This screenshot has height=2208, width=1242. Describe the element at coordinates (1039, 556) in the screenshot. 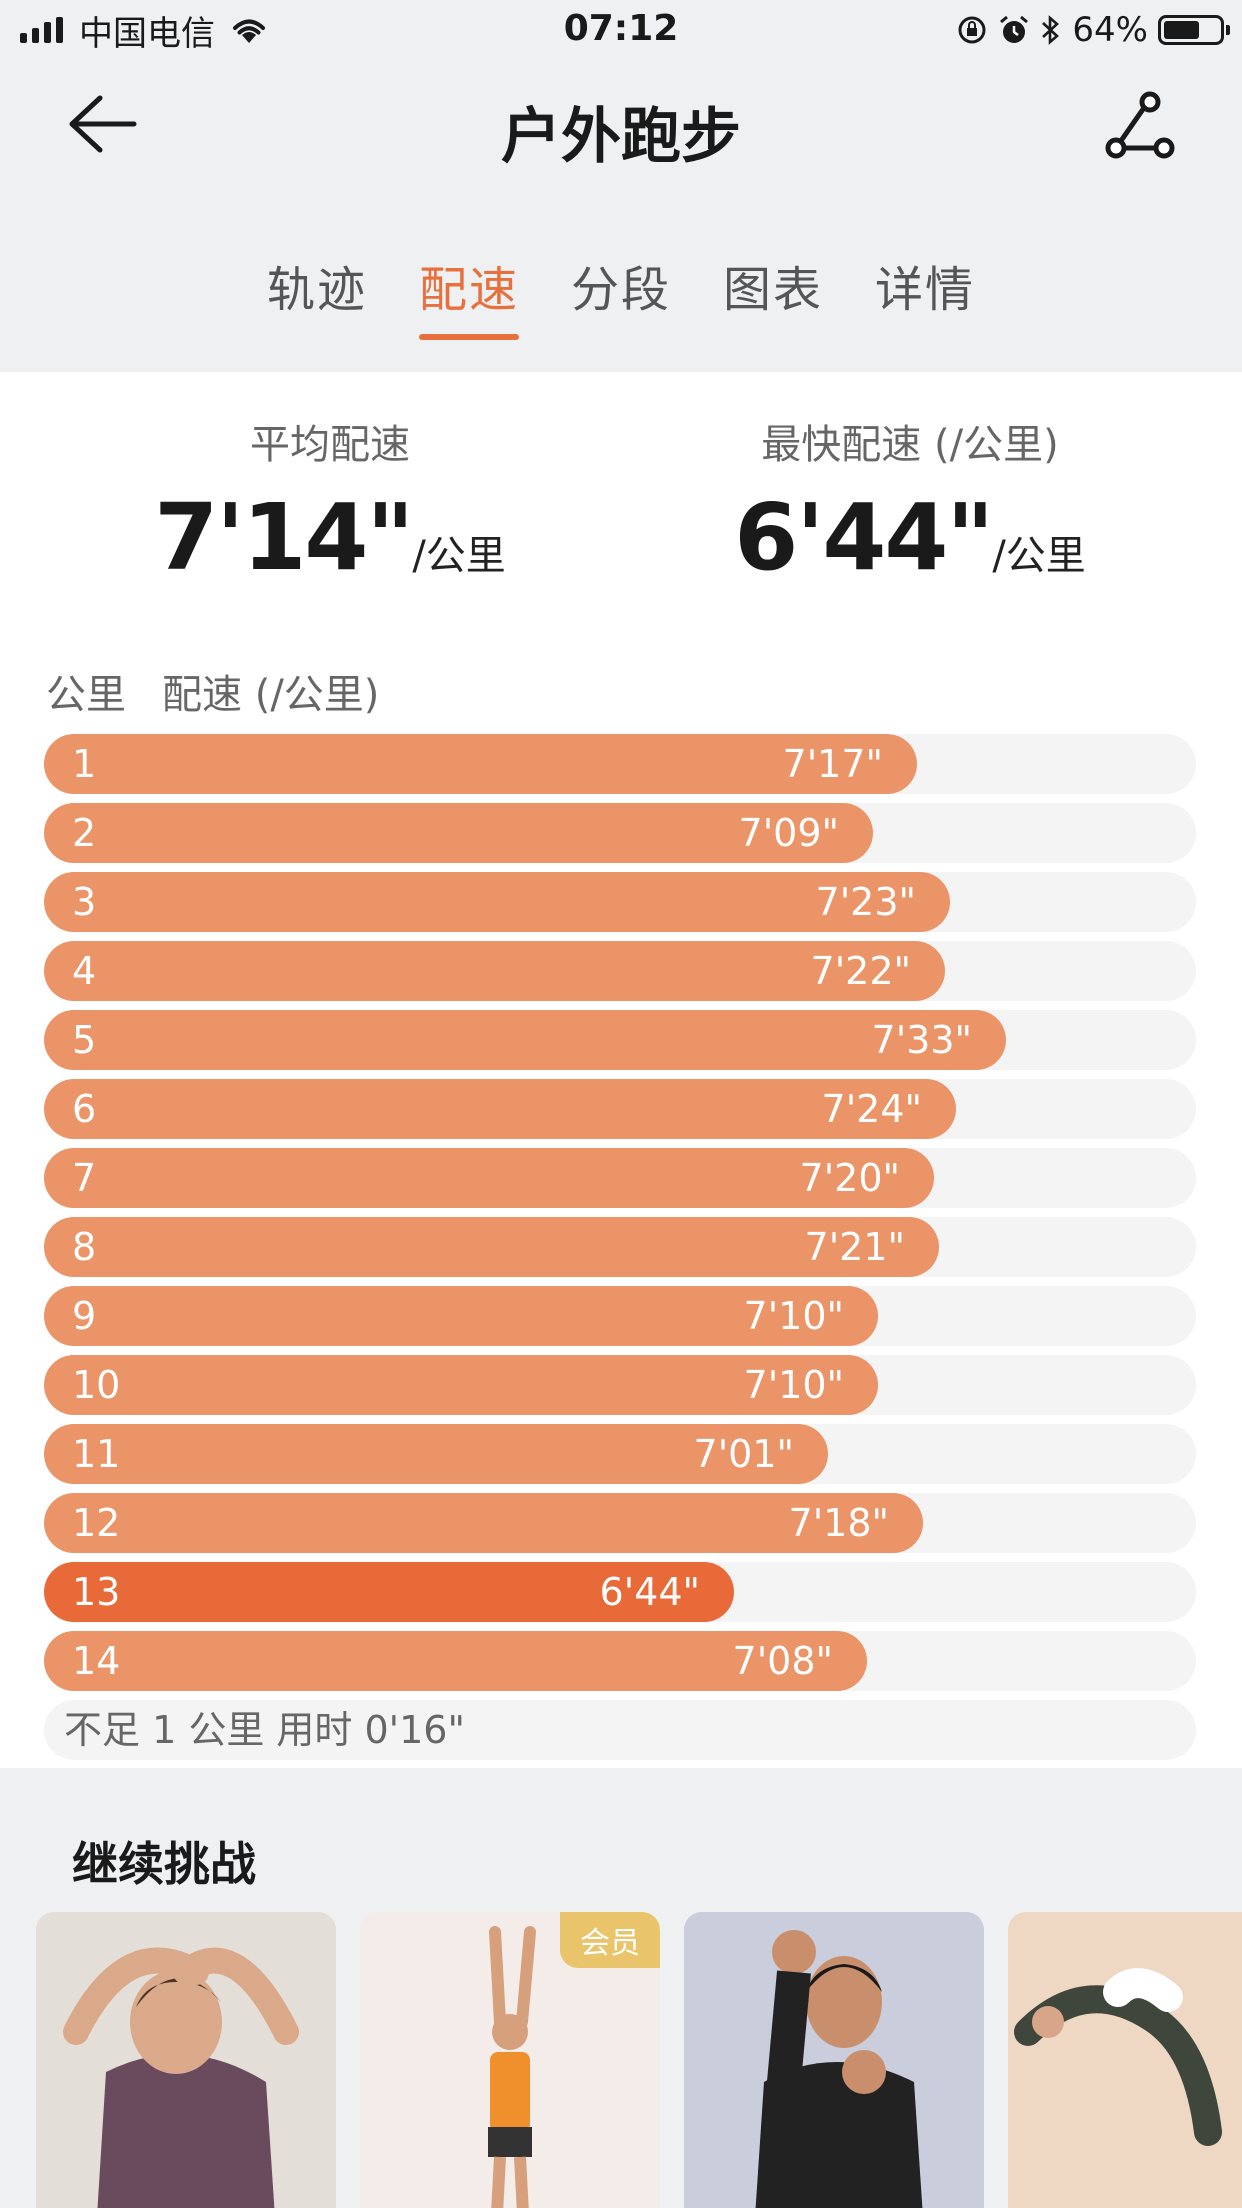

I see `fastest-pace-unit: /公里` at that location.